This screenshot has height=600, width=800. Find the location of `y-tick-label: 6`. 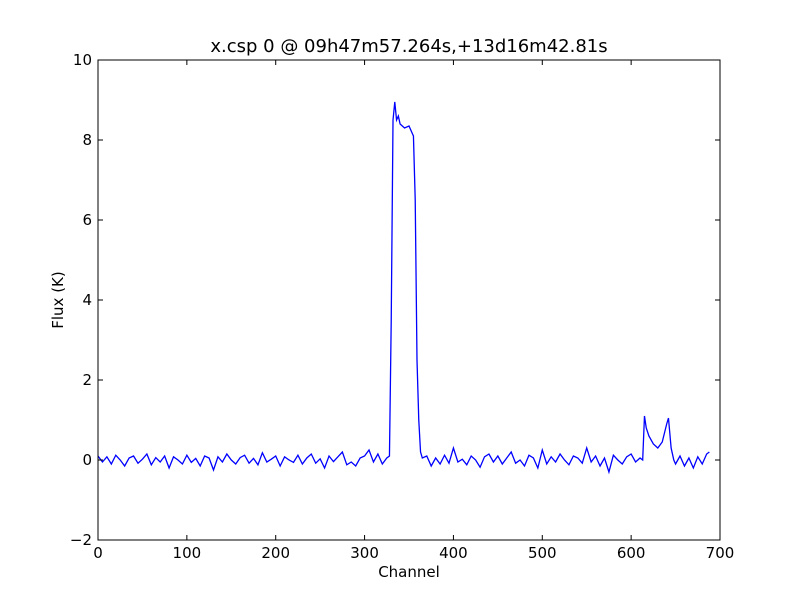

y-tick-label: 6 is located at coordinates (87, 220).